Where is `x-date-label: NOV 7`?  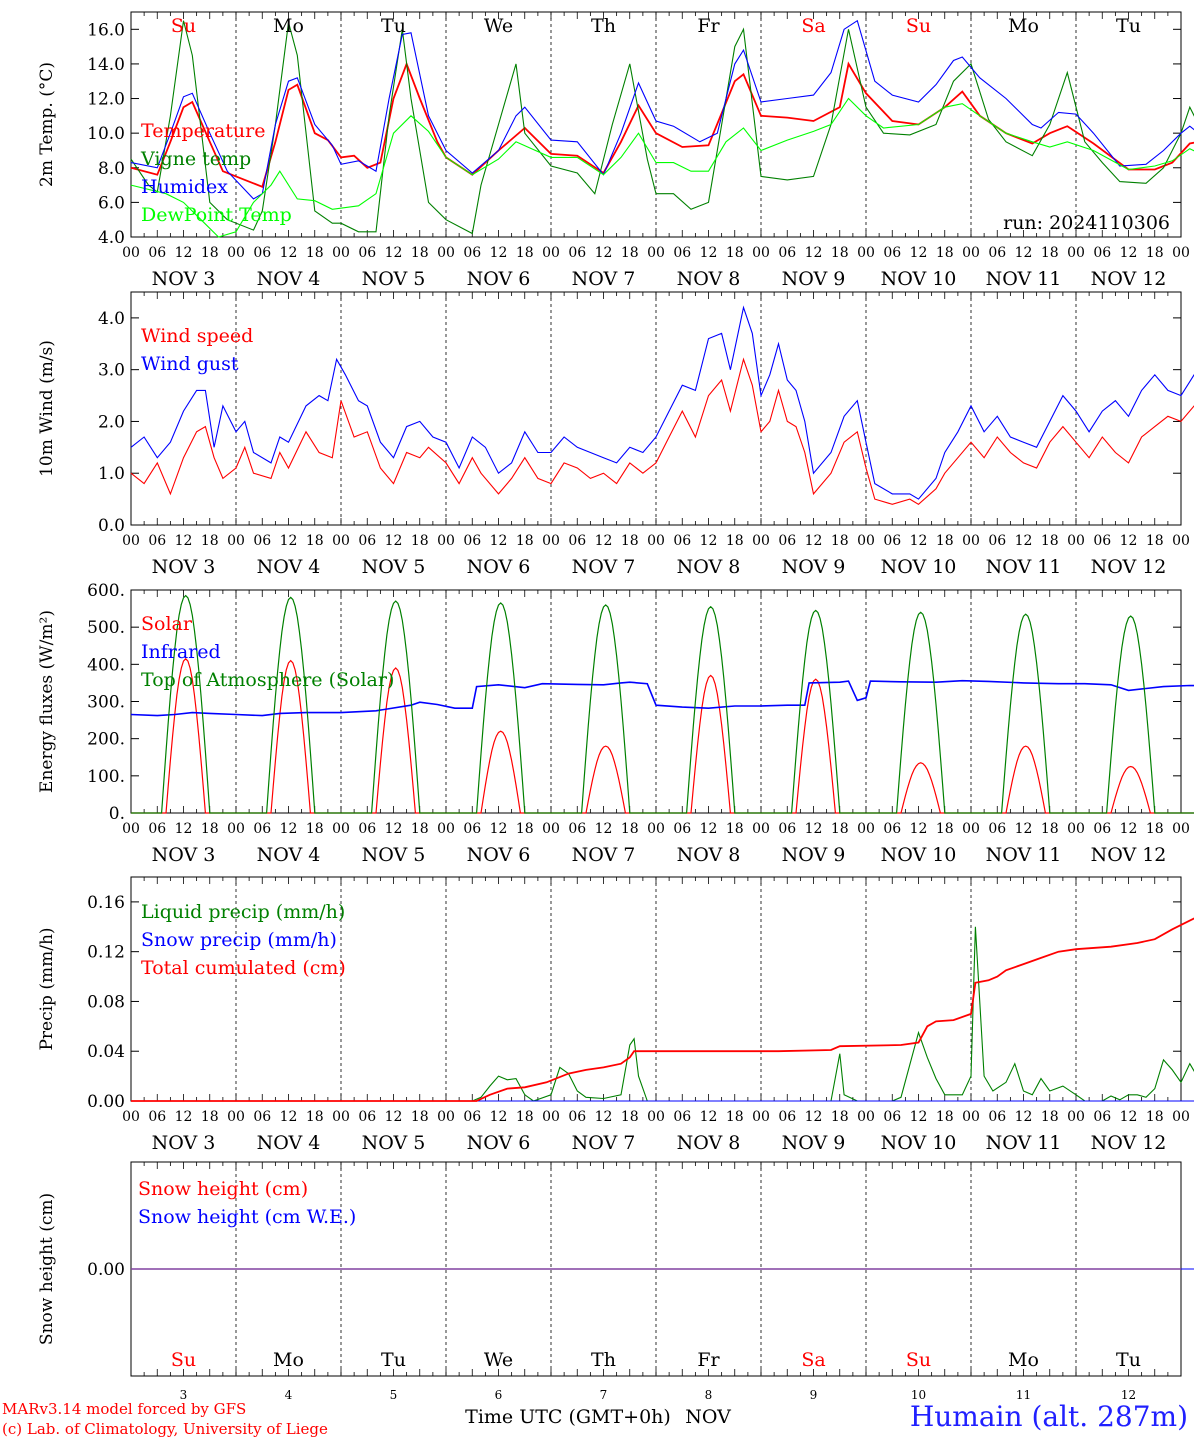
x-date-label: NOV 7 is located at coordinates (604, 855).